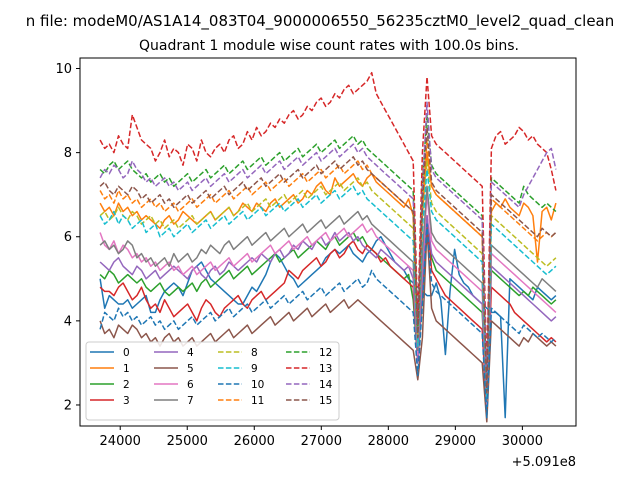 This screenshot has width=640, height=480. I want to click on x-tick-label: 24000, so click(120, 441).